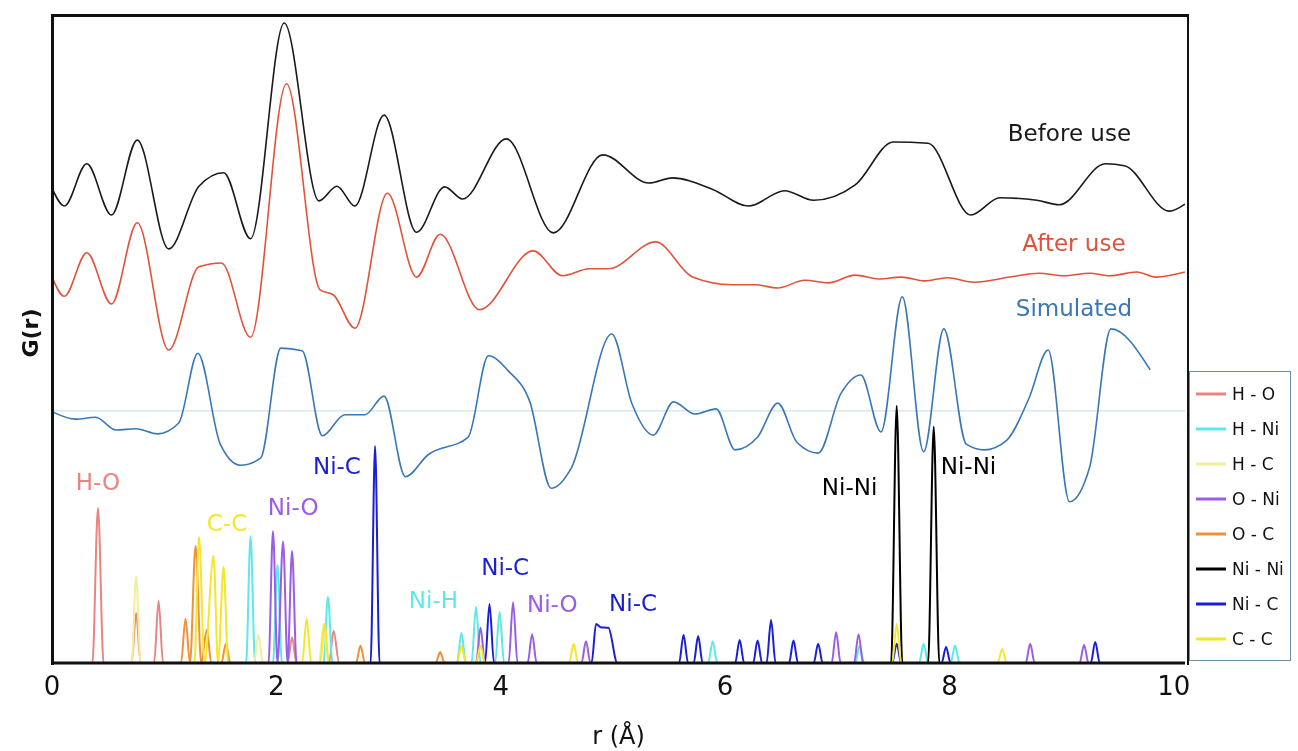 The image size is (1298, 751). I want to click on legend-label: C - C, so click(1252, 638).